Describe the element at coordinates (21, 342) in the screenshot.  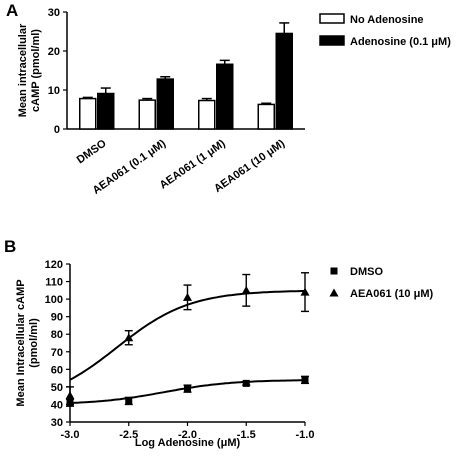
I see `y-axis-title-line: Mean Intracellular cAMP` at that location.